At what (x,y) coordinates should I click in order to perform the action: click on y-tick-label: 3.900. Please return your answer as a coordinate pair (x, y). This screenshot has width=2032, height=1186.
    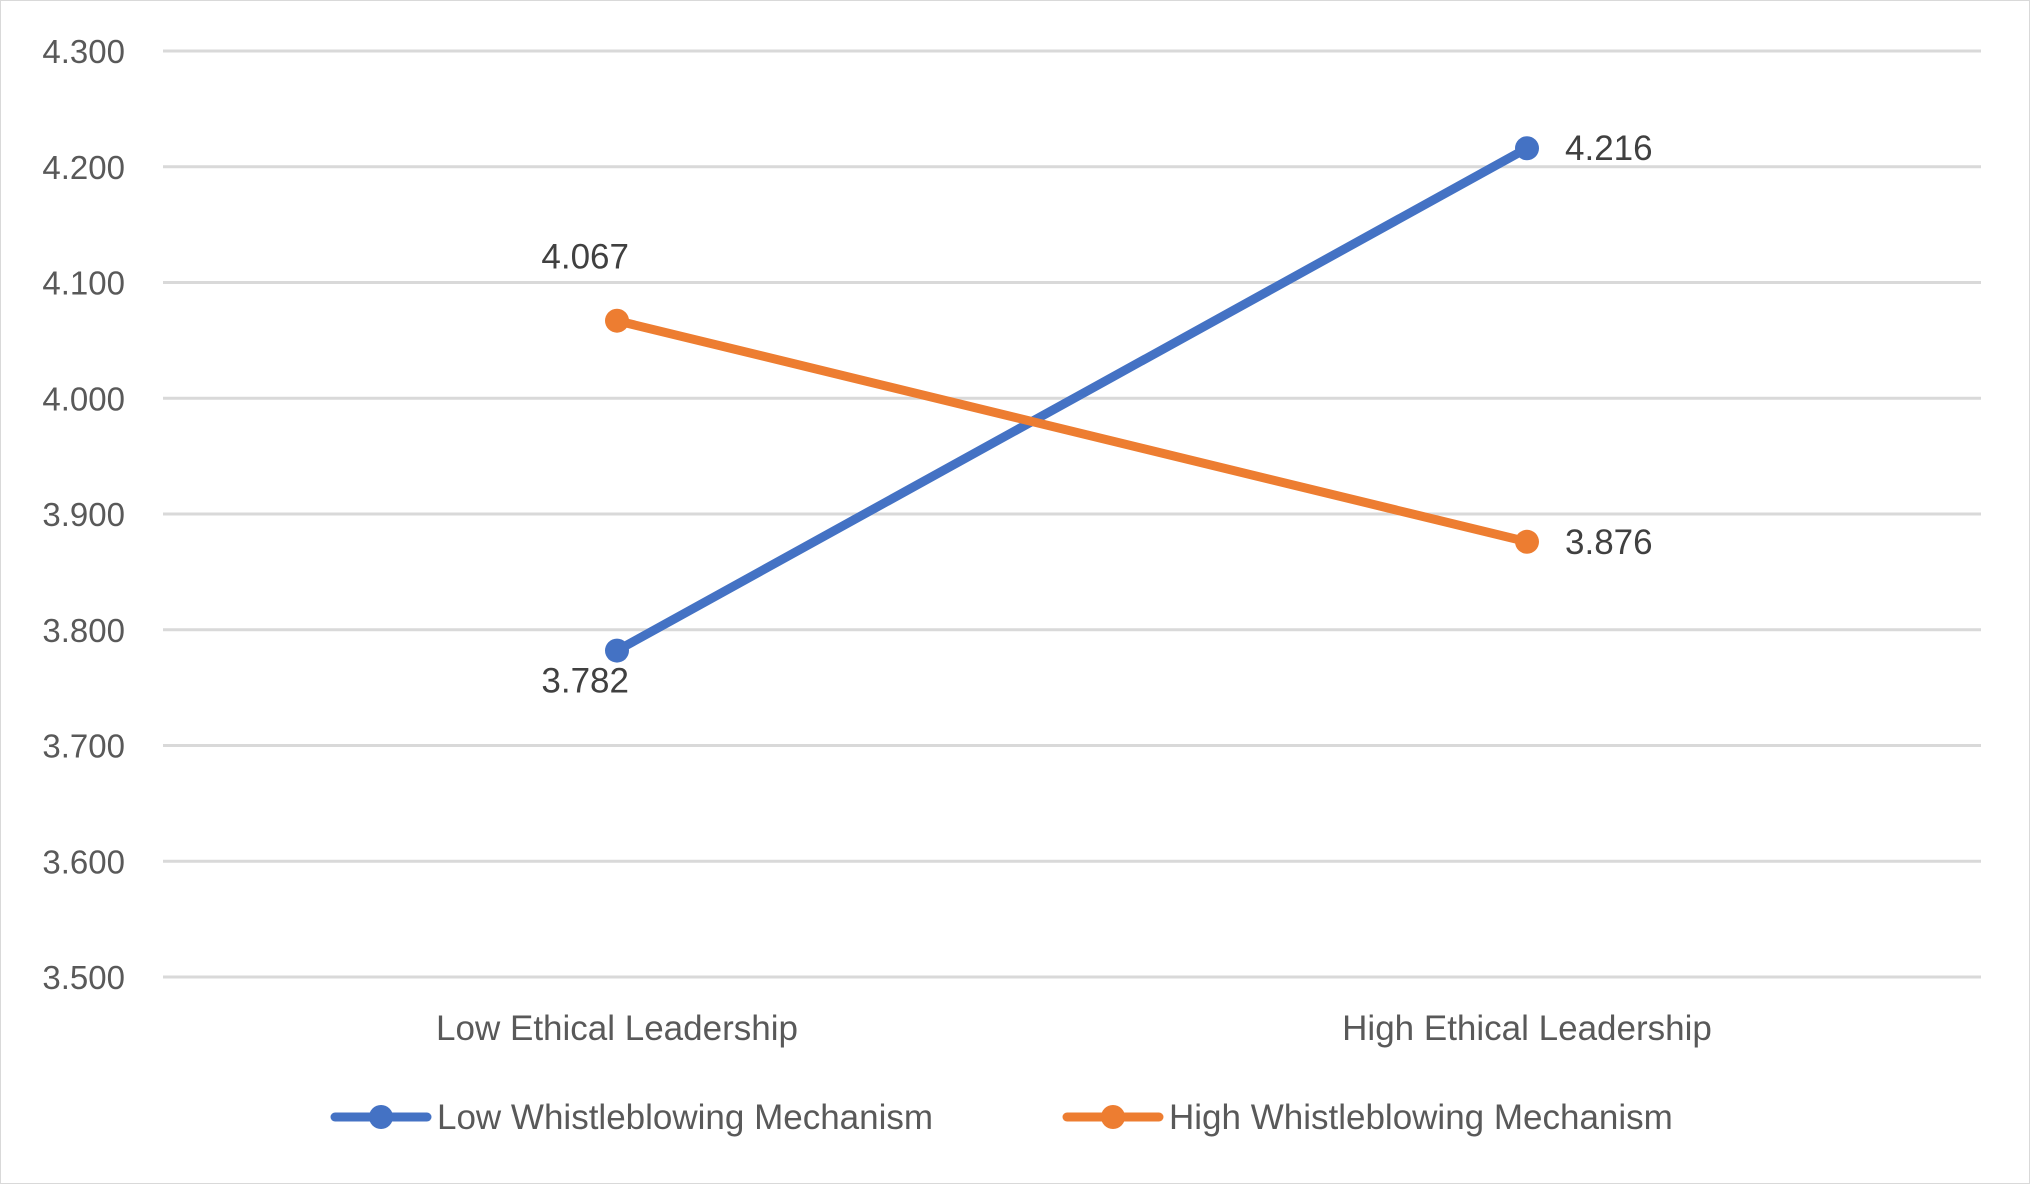
    Looking at the image, I should click on (83, 514).